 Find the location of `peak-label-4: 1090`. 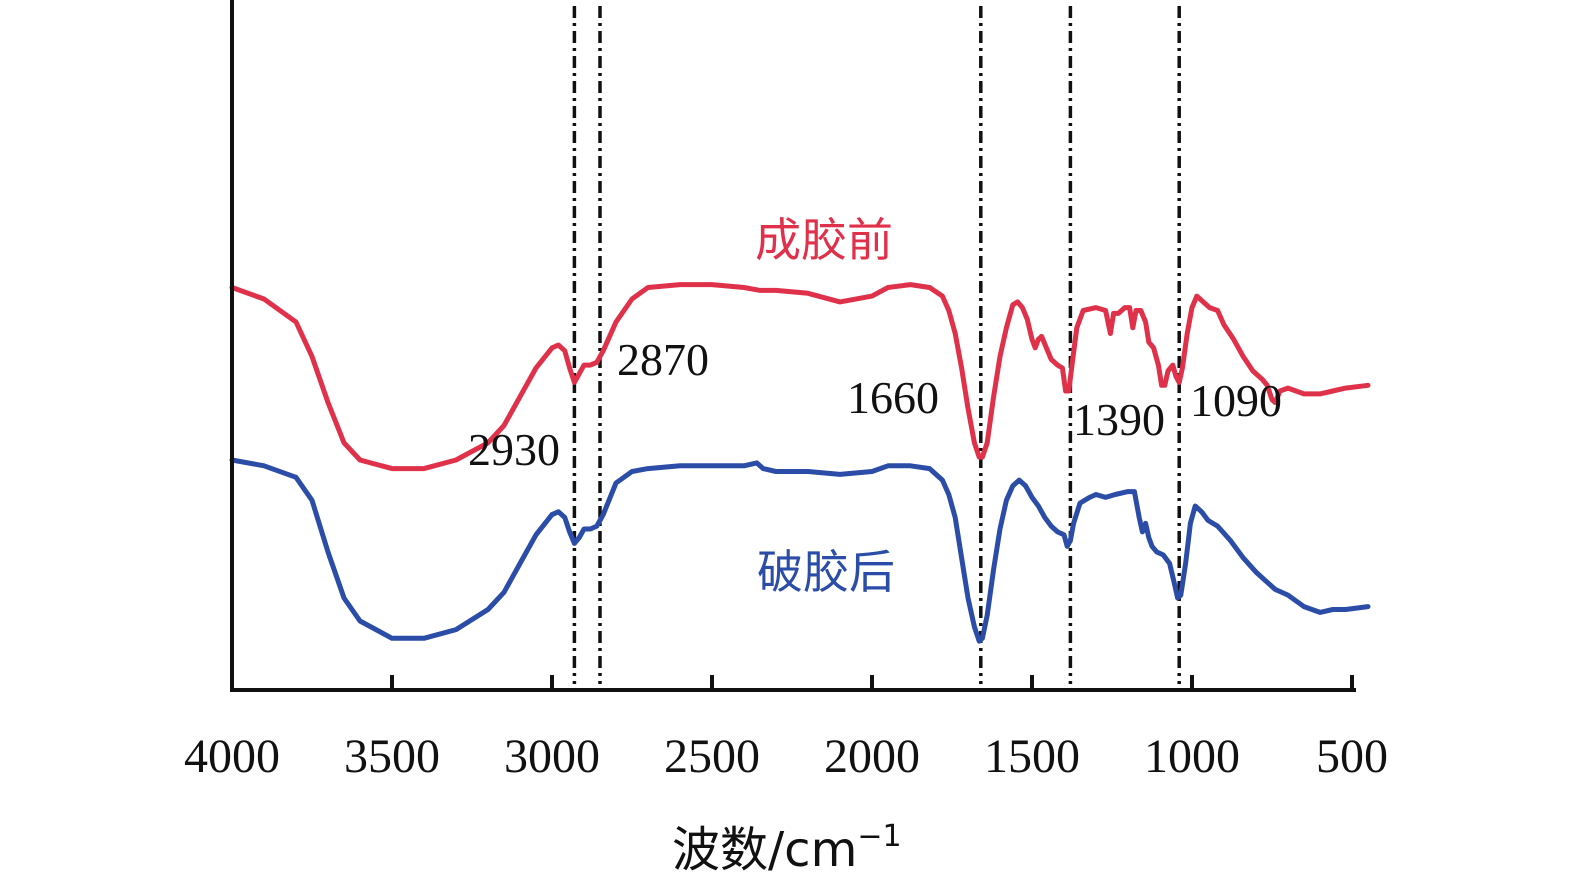

peak-label-4: 1090 is located at coordinates (1236, 400).